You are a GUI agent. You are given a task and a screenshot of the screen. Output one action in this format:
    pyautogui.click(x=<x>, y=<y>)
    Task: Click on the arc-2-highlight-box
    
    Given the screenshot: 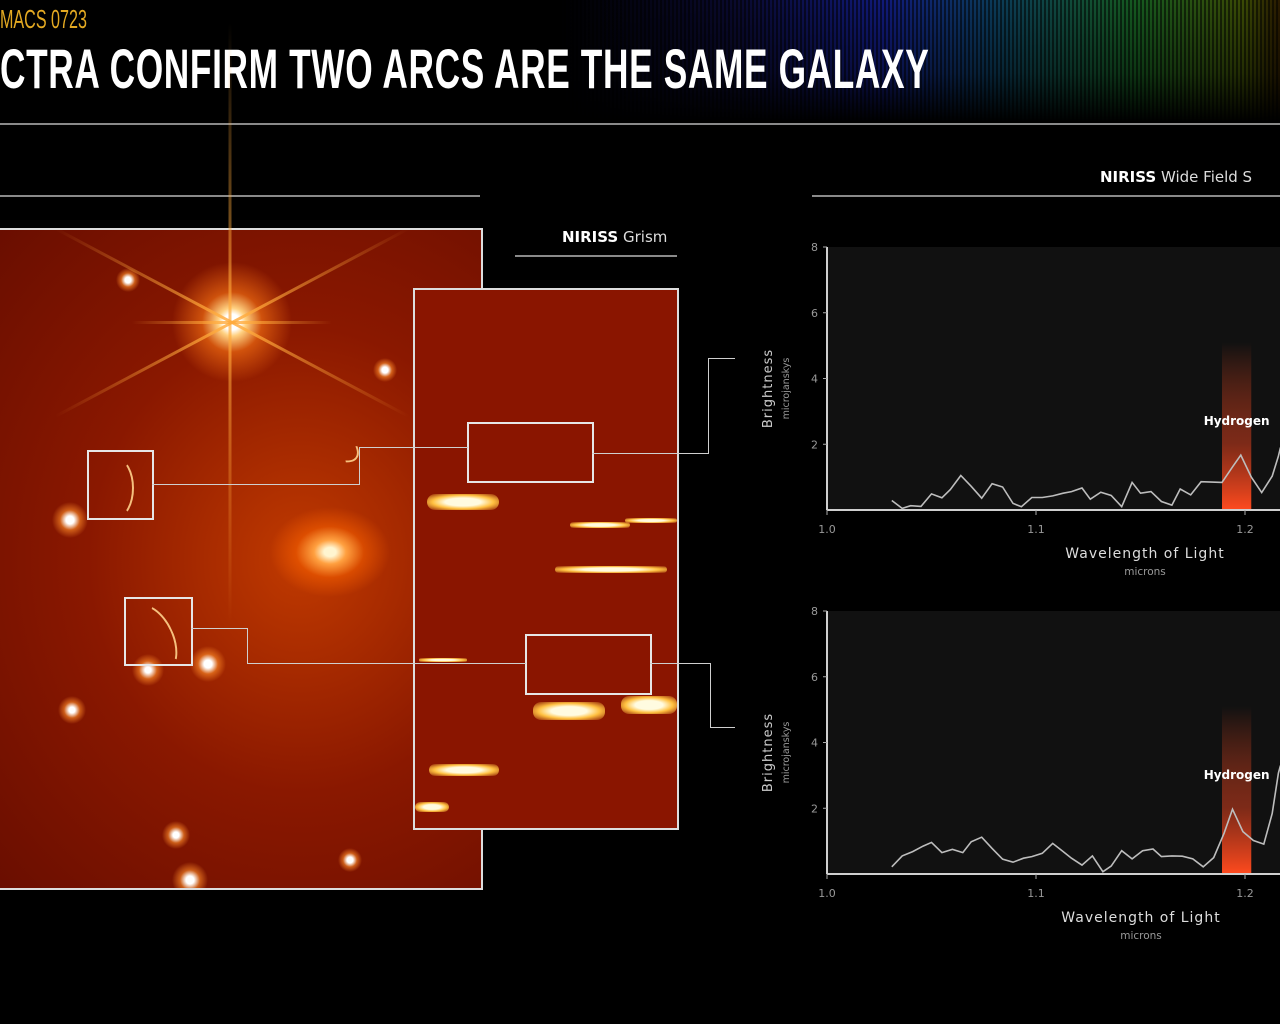 What is the action you would take?
    pyautogui.click(x=158, y=631)
    